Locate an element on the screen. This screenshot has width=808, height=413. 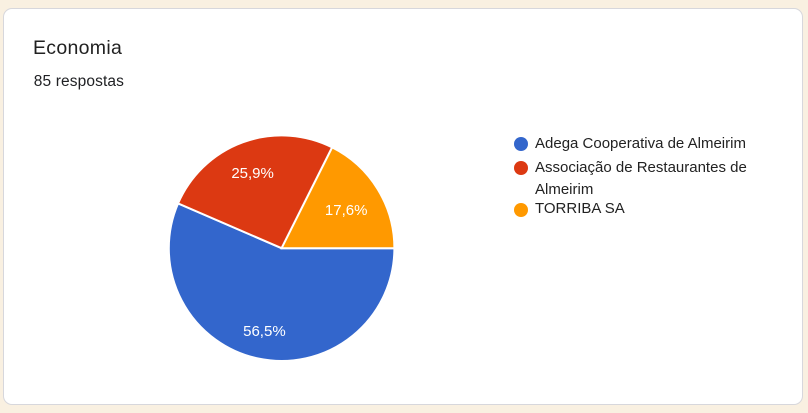
svg-text: 17,6% is located at coordinates (346, 210).